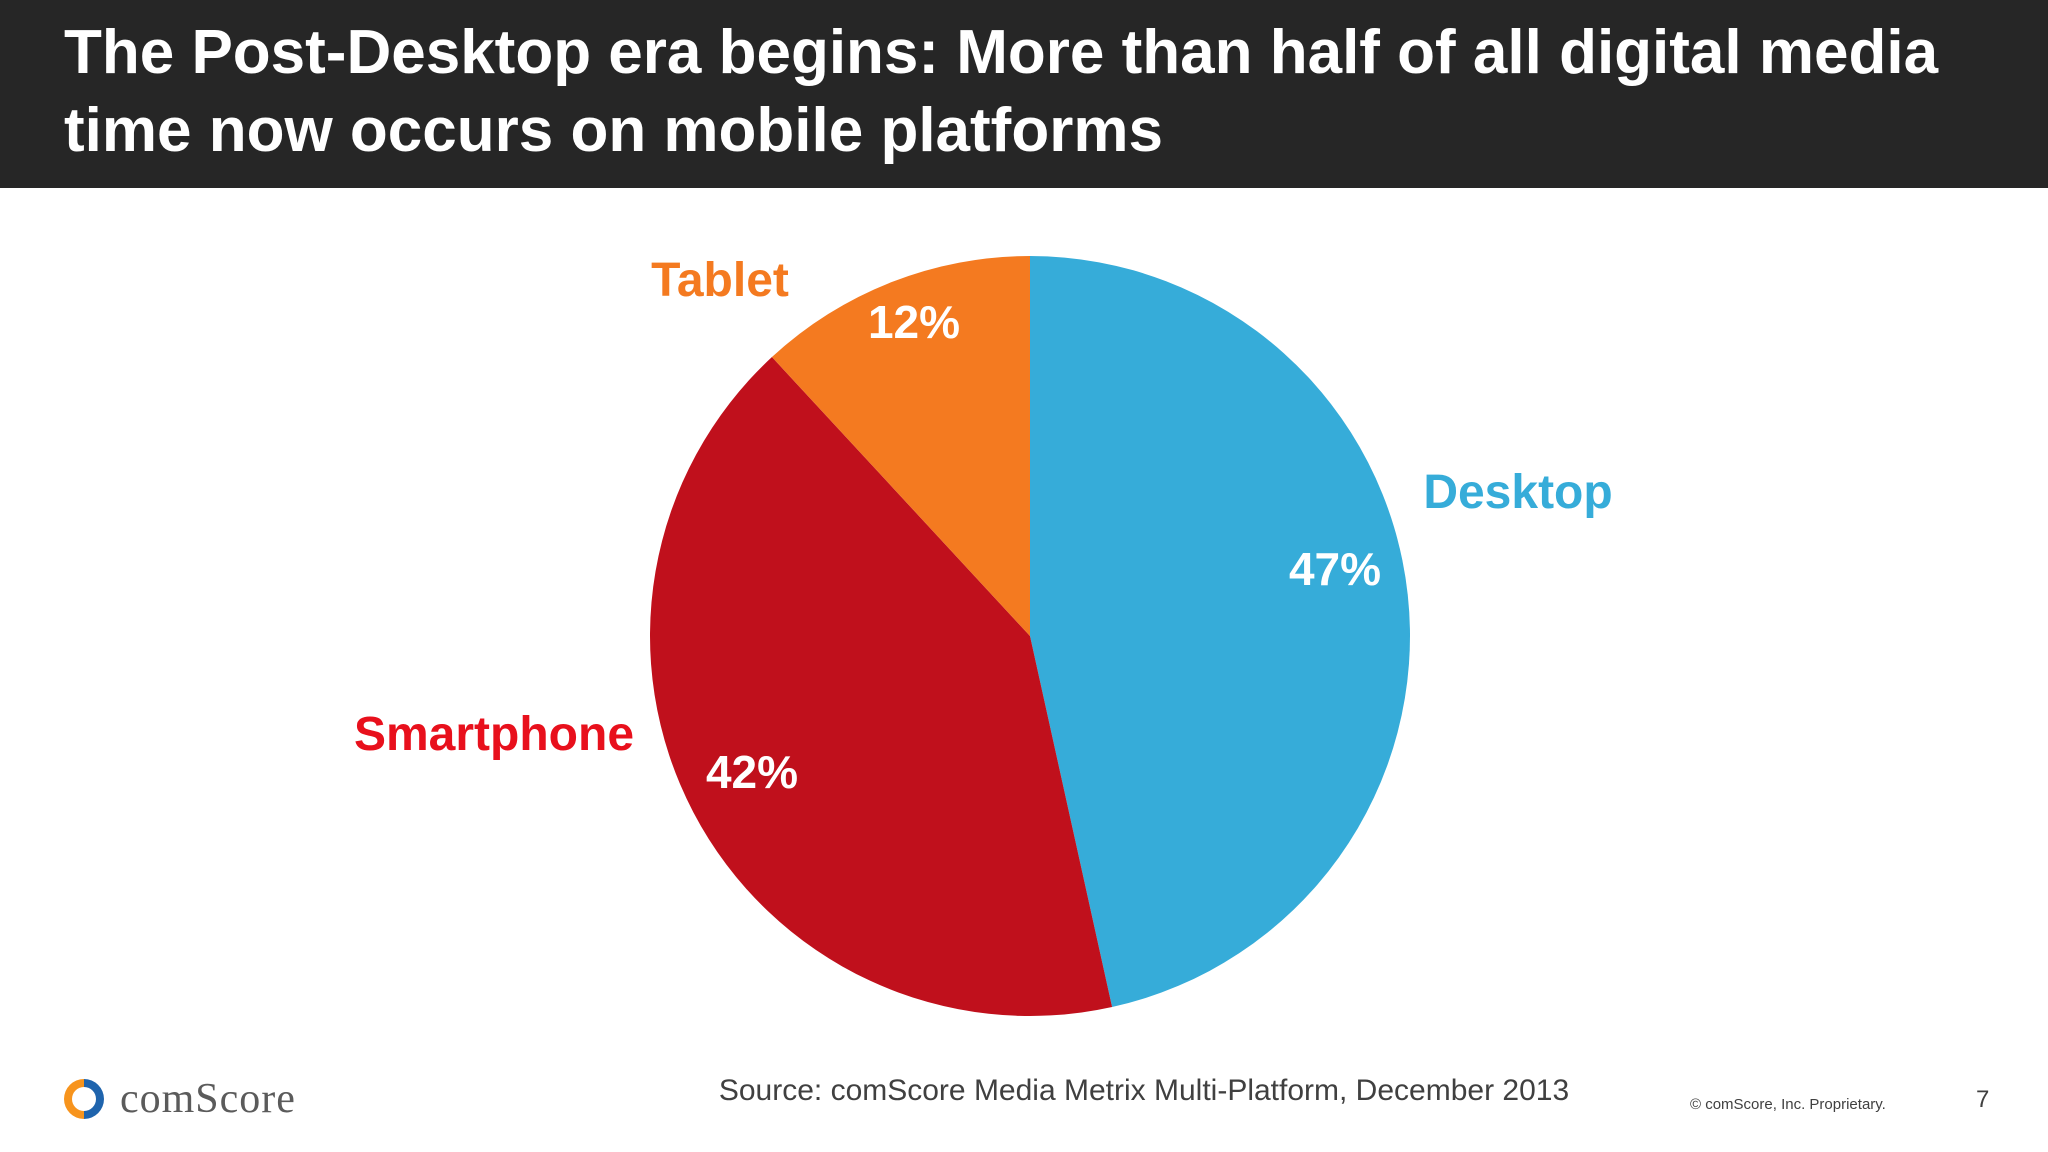  Describe the element at coordinates (1983, 1099) in the screenshot. I see `page-number: 7` at that location.